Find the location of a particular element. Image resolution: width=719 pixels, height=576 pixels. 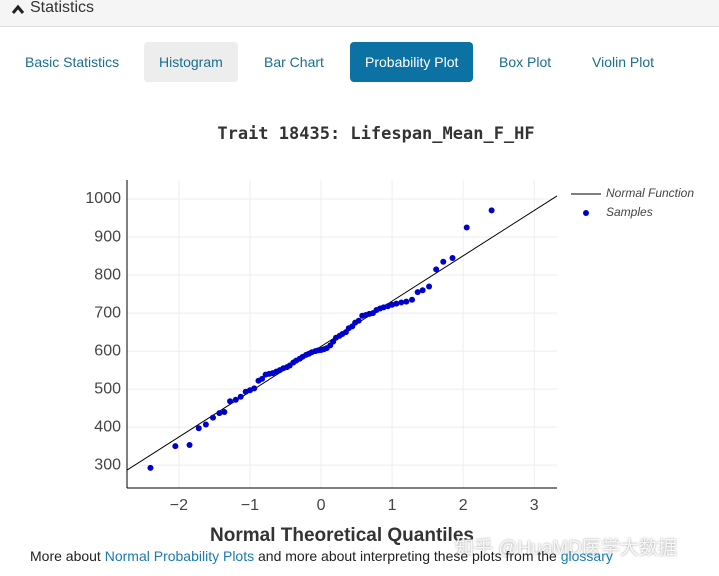

watermark: 知乎 @HuaMD医学大数据 is located at coordinates (566, 548).